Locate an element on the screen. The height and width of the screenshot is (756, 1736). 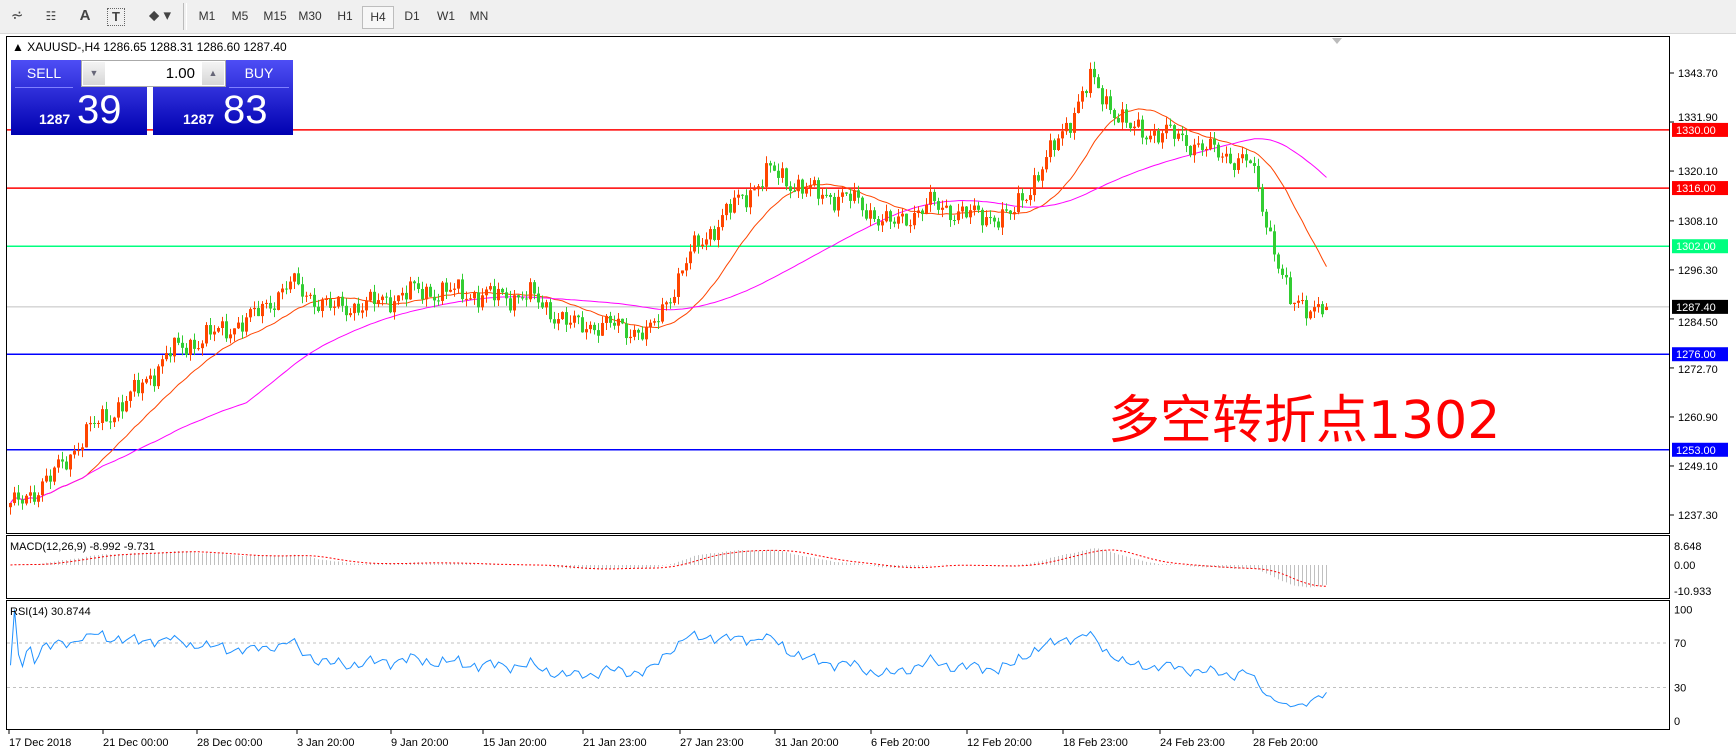
timeframe-m5: M5 is located at coordinates (240, 16).